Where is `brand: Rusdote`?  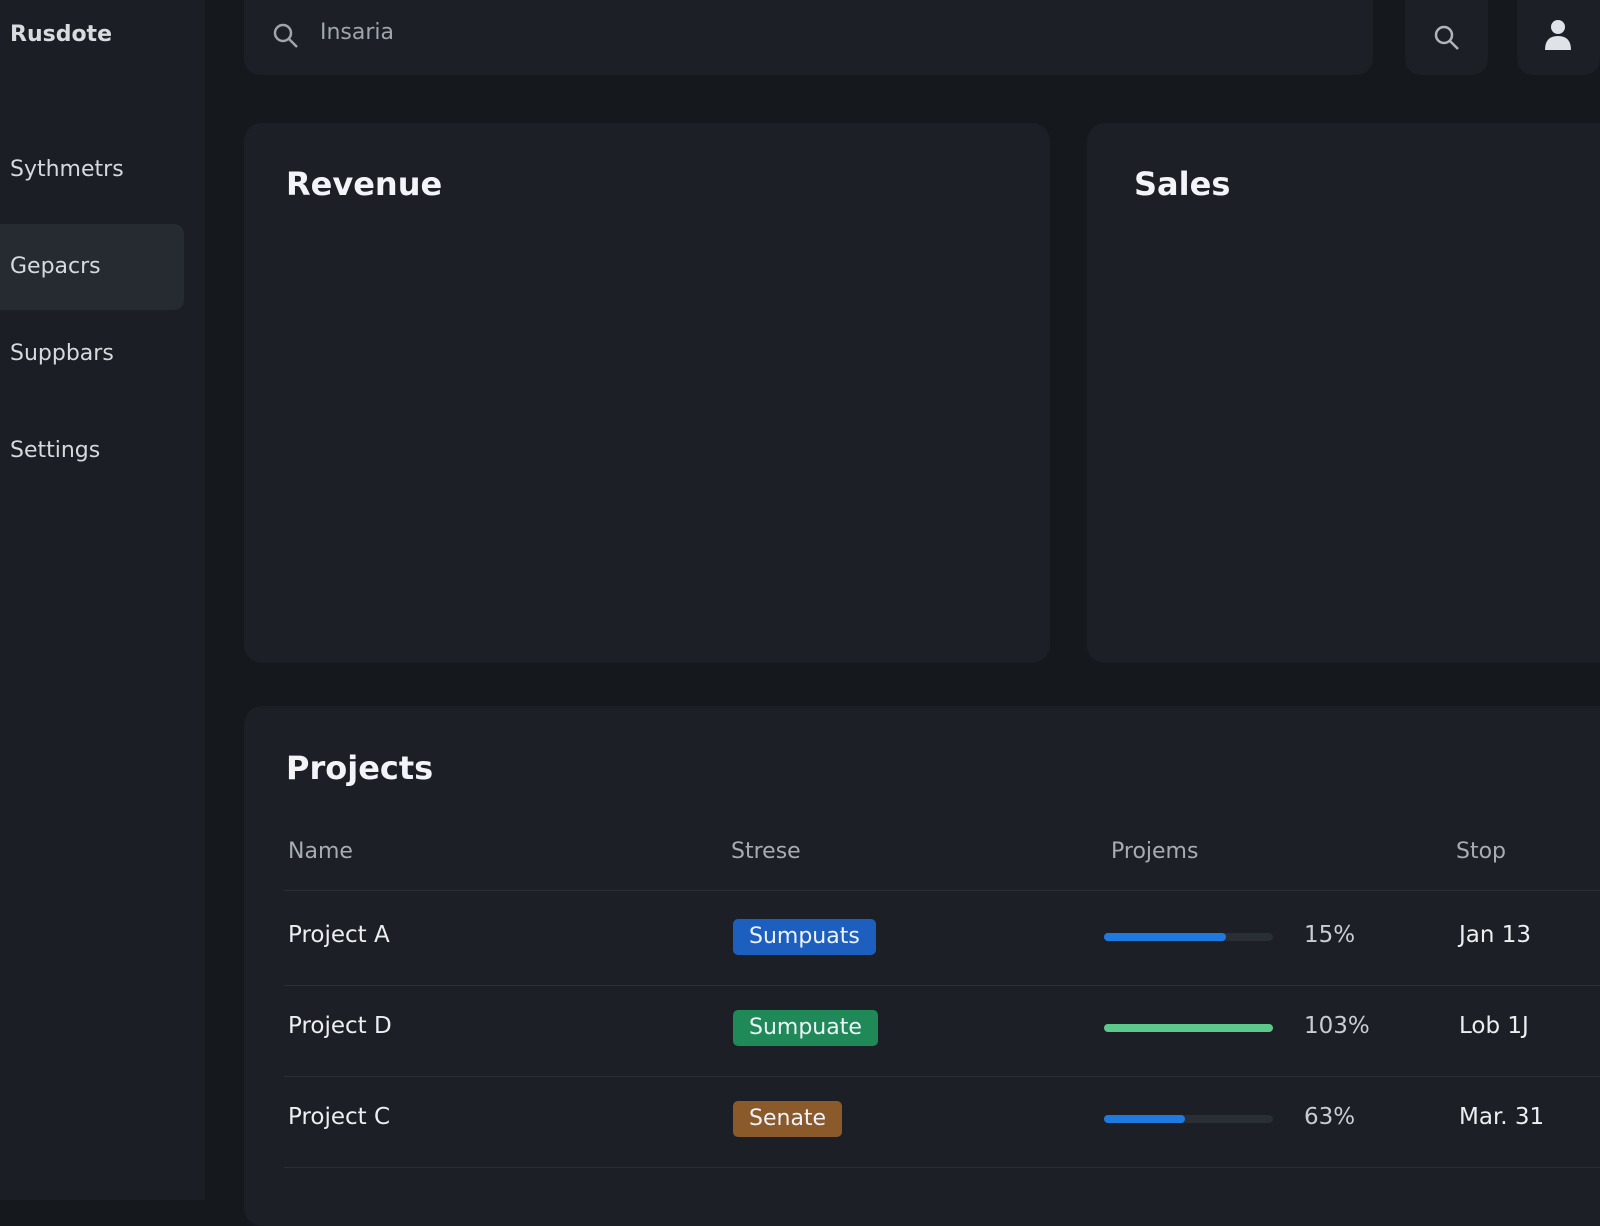 brand: Rusdote is located at coordinates (61, 34).